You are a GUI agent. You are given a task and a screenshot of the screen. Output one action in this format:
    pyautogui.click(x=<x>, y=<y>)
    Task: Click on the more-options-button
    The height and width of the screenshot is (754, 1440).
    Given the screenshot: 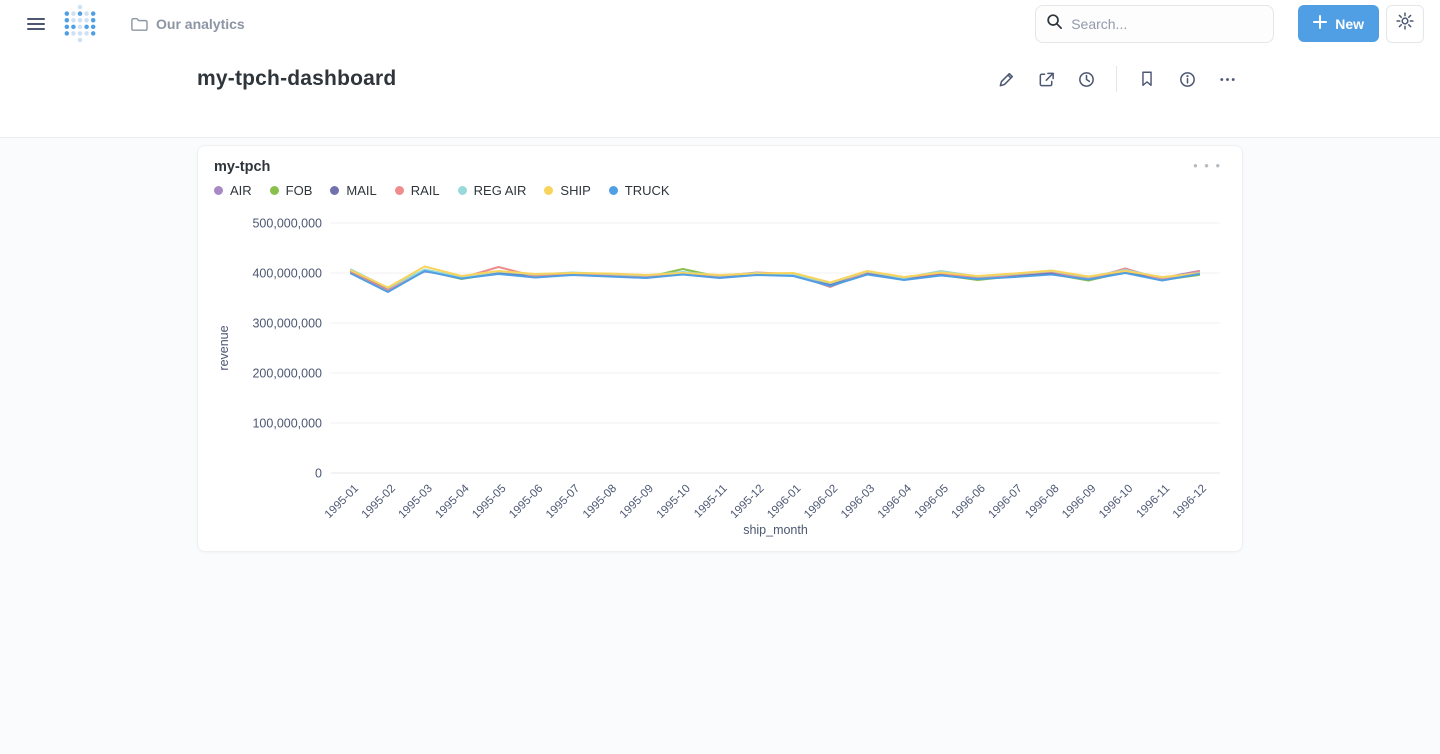 What is the action you would take?
    pyautogui.click(x=1227, y=79)
    